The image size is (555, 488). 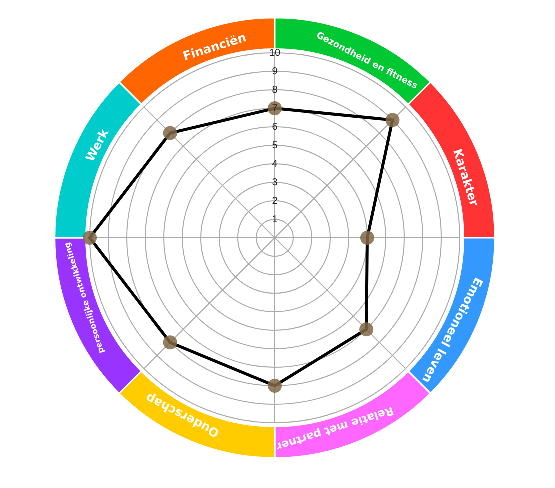 What do you see at coordinates (275, 164) in the screenshot?
I see `y-tick-label: 4` at bounding box center [275, 164].